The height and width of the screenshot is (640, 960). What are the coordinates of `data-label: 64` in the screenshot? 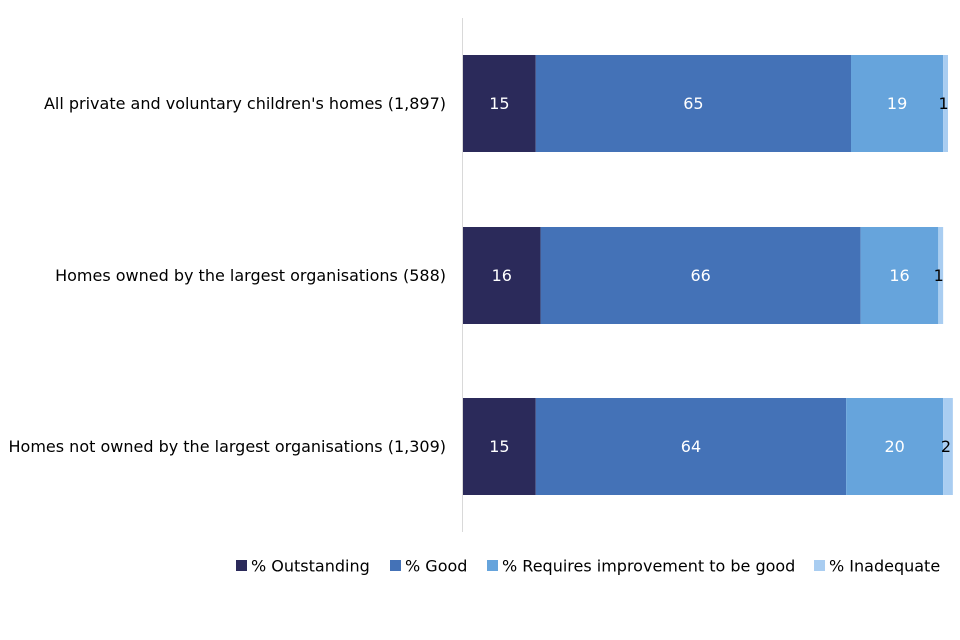 It's located at (691, 446).